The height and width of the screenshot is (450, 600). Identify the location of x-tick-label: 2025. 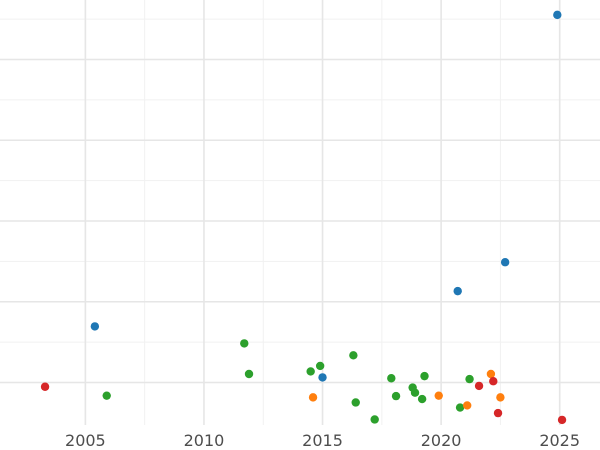
(559, 440).